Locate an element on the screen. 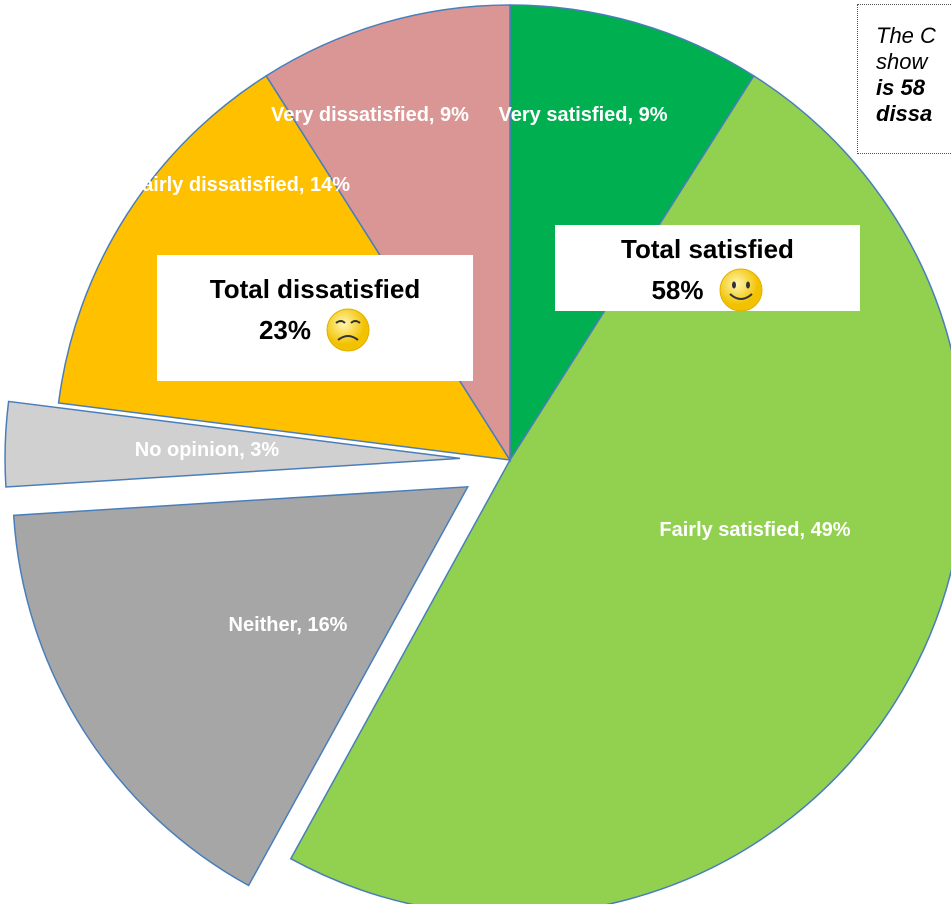  data-label: Fairly satisfied, 49% is located at coordinates (755, 530).